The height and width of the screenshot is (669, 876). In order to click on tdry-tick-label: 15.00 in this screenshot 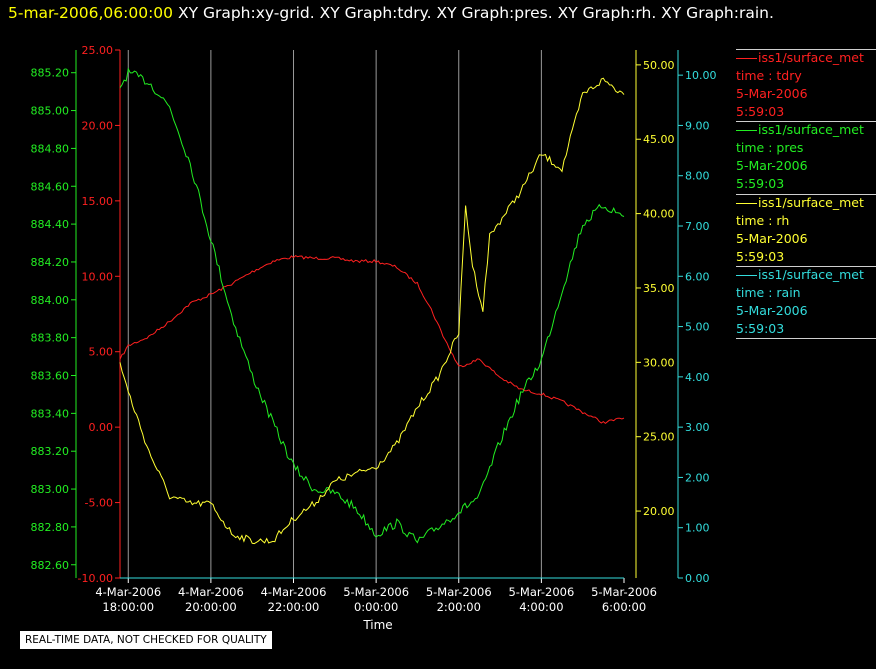, I will do `click(98, 201)`.